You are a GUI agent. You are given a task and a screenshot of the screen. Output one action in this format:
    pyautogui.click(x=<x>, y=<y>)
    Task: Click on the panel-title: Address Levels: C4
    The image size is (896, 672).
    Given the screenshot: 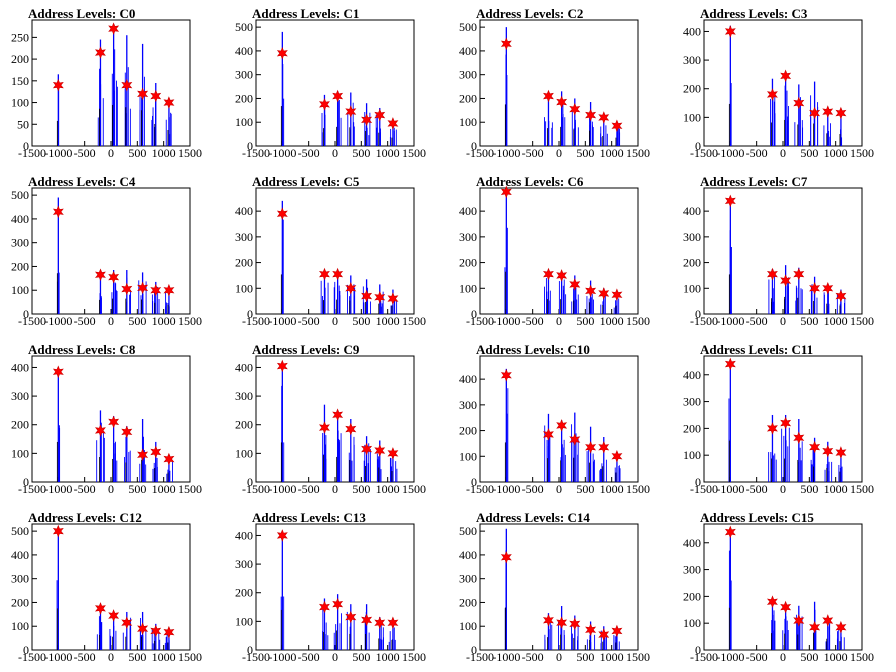 What is the action you would take?
    pyautogui.click(x=82, y=181)
    